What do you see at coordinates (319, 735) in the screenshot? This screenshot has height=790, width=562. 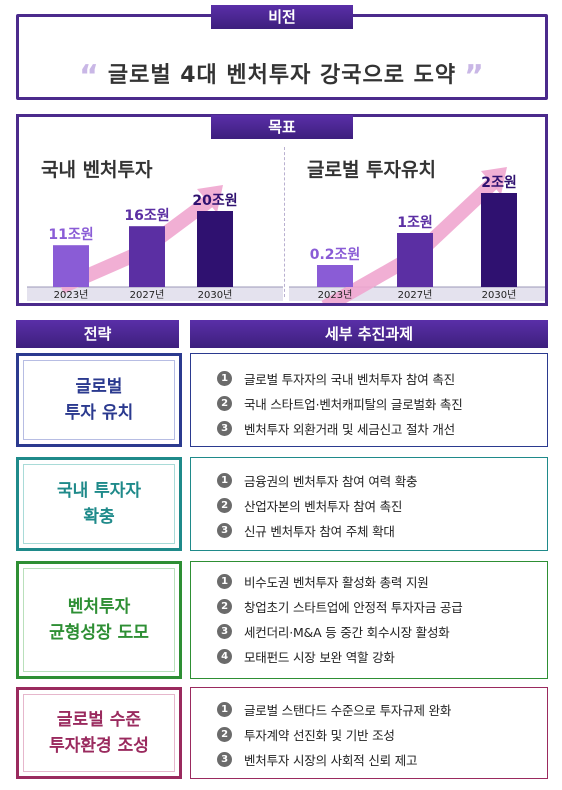 I see `task-text: 투자계약 선진화 및 기반 조성` at bounding box center [319, 735].